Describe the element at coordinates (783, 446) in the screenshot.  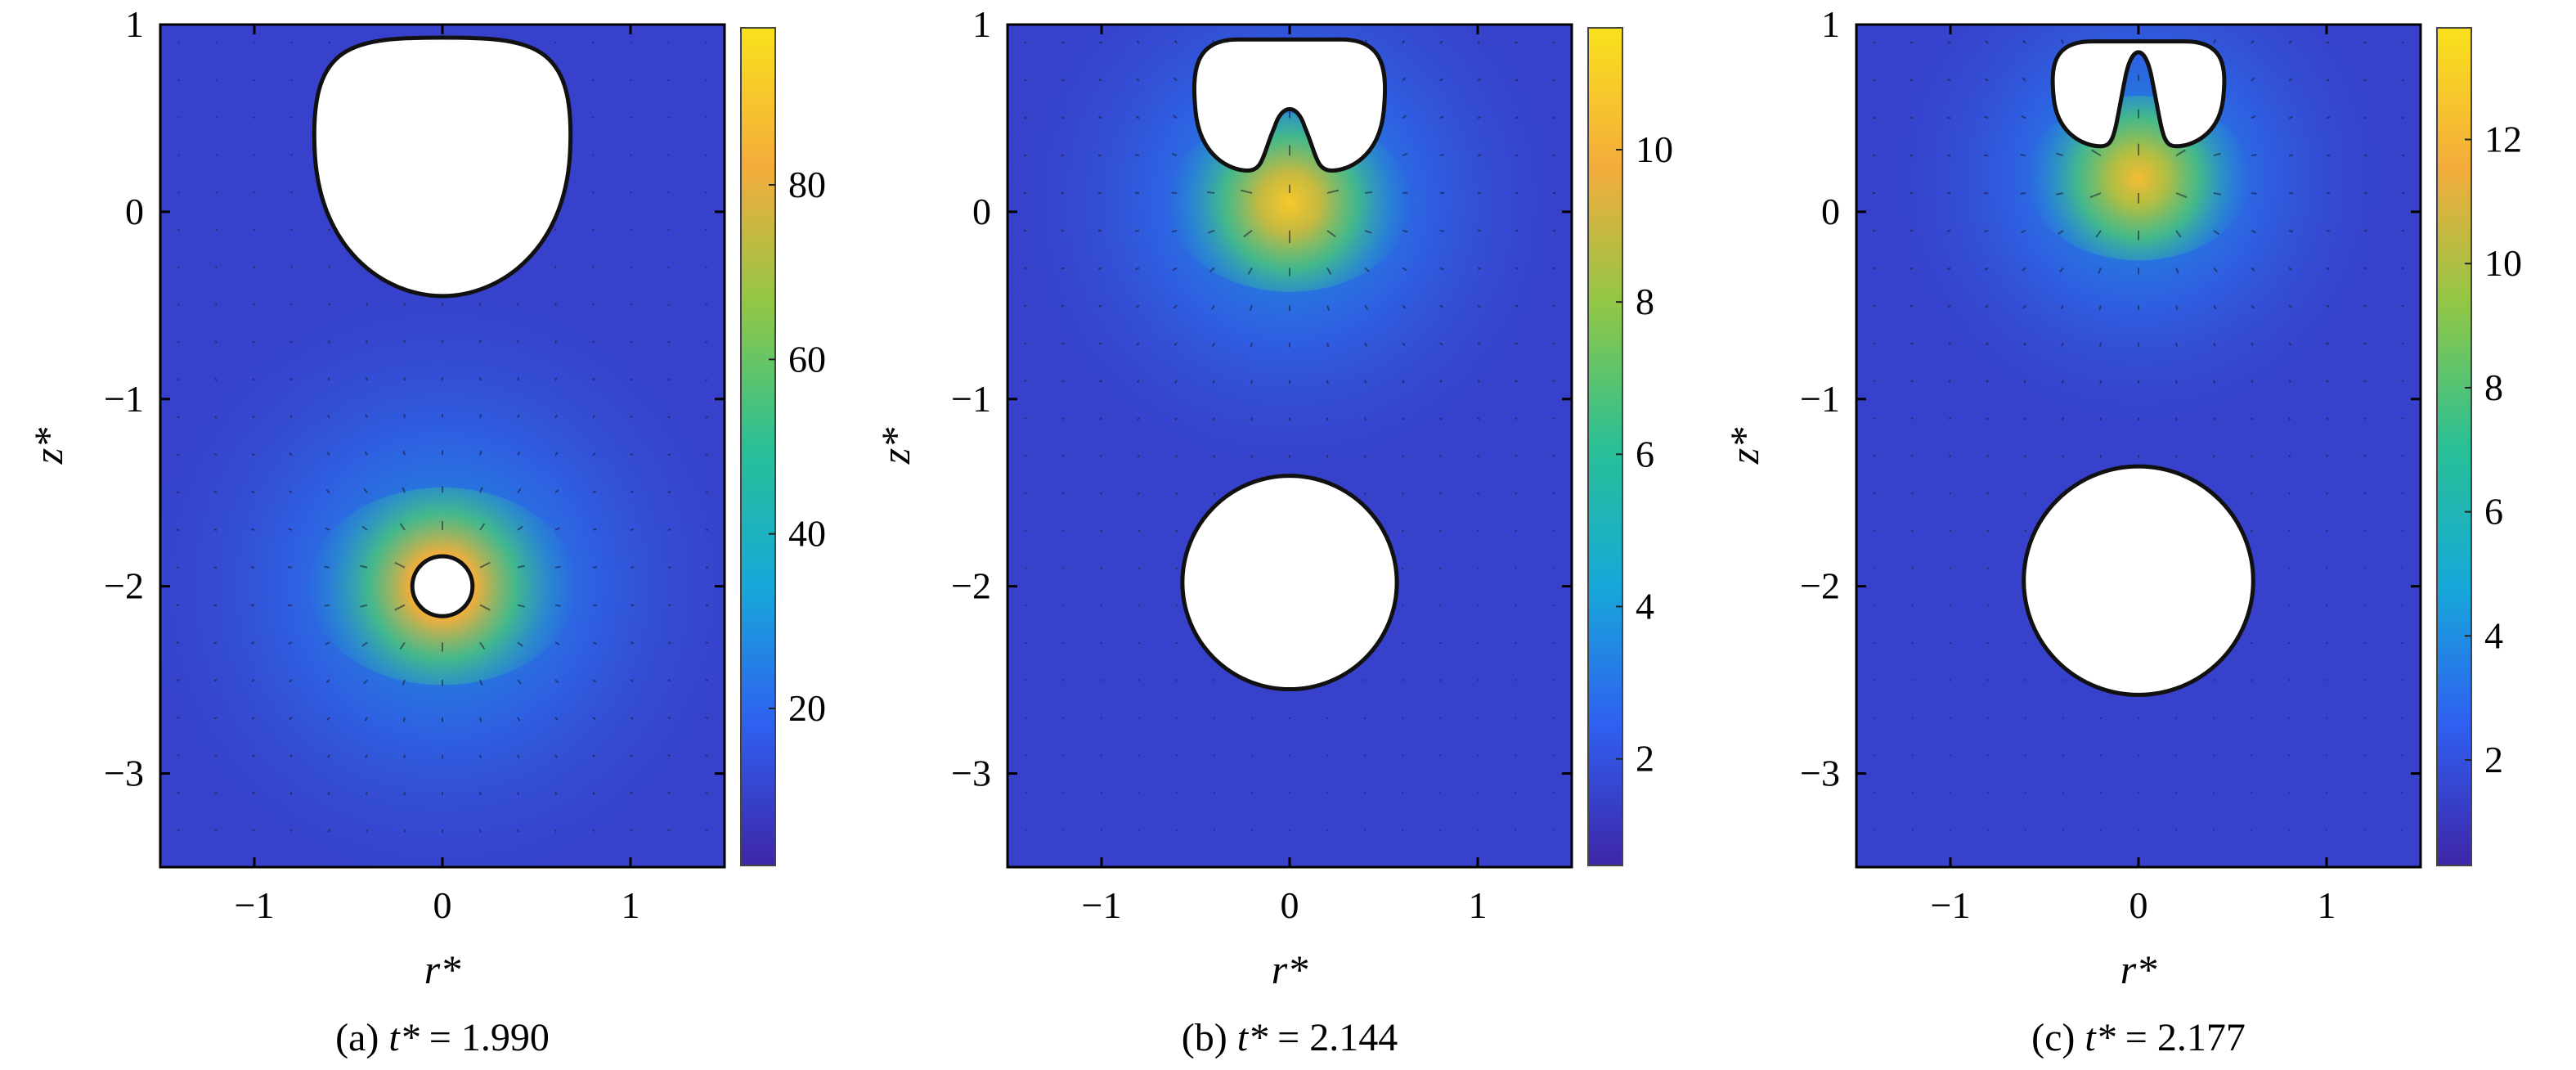
I see `colorbar: 20 40 60 80` at that location.